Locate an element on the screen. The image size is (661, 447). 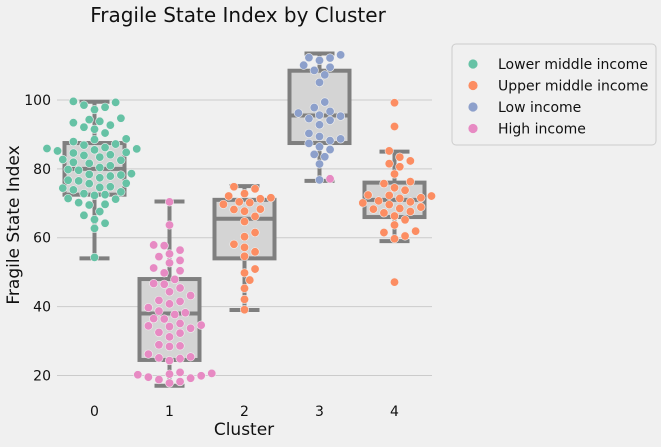
y-ticks: 20 40 60 80 100 is located at coordinates (37, 238).